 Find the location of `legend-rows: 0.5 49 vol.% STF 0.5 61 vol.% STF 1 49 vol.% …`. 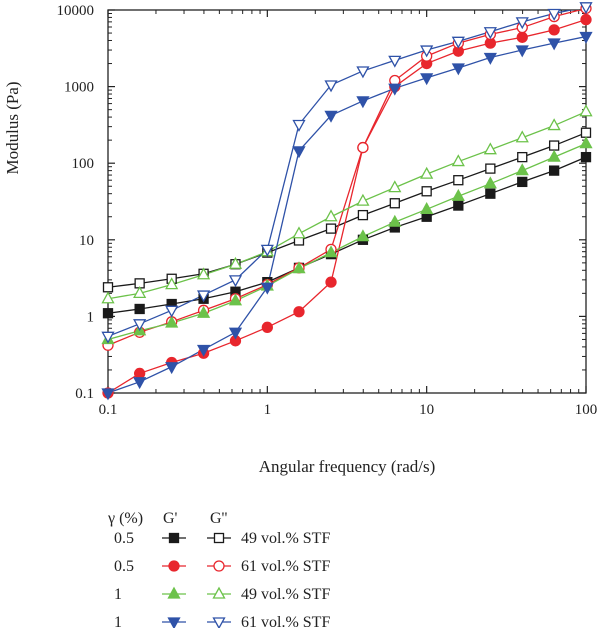

legend-rows: 0.5 49 vol.% STF 0.5 61 vol.% STF 1 49 vol.% … is located at coordinates (222, 579).